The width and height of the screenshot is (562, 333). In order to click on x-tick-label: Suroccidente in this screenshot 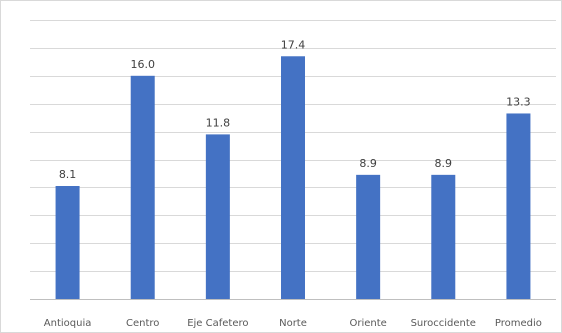, I will do `click(443, 323)`.